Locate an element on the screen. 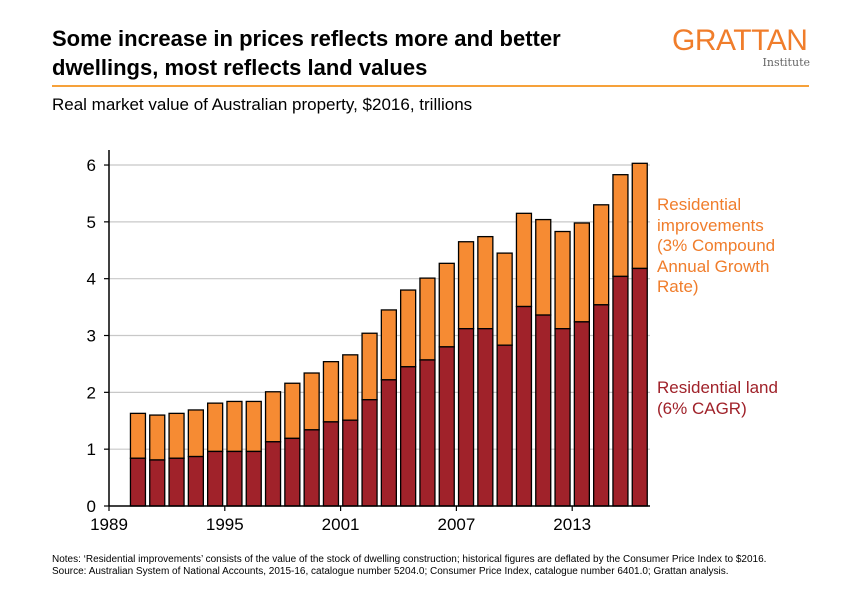 The image size is (865, 599). x-tick-label: 1995 is located at coordinates (225, 524).